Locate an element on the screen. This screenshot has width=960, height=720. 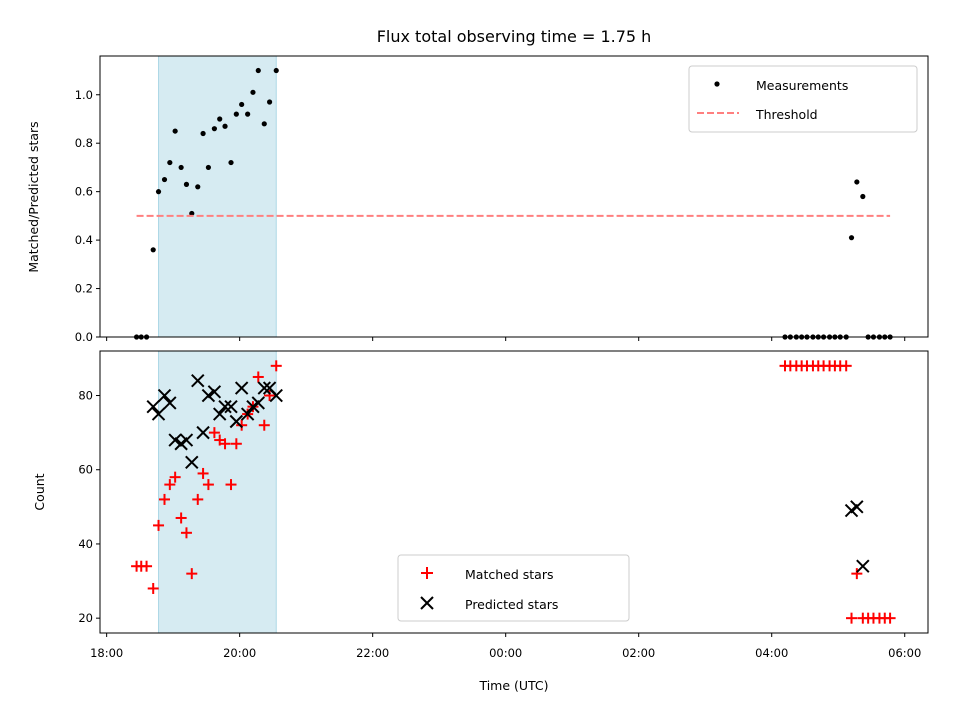
bottom-y-tick-label: 80 is located at coordinates (85, 396).